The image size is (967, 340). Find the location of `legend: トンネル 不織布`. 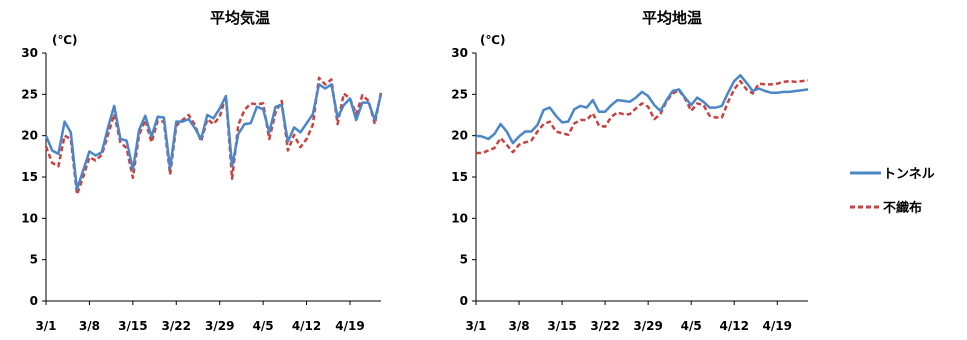

legend: トンネル 不織布 is located at coordinates (892, 191).